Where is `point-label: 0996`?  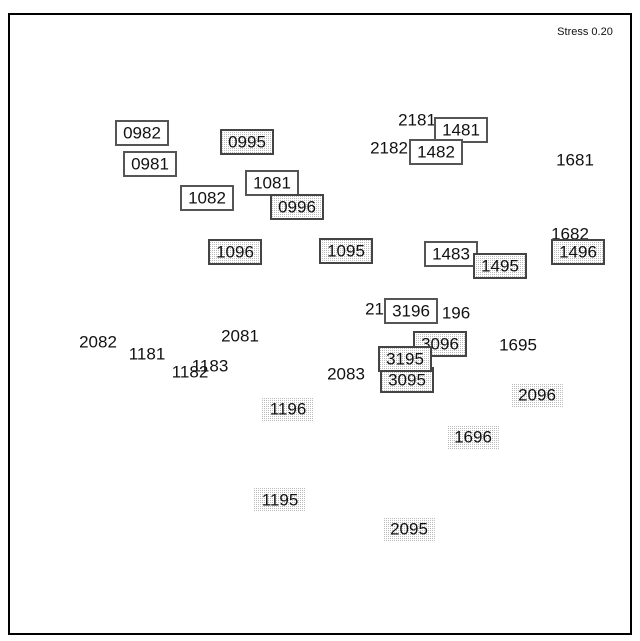
point-label: 0996 is located at coordinates (297, 207).